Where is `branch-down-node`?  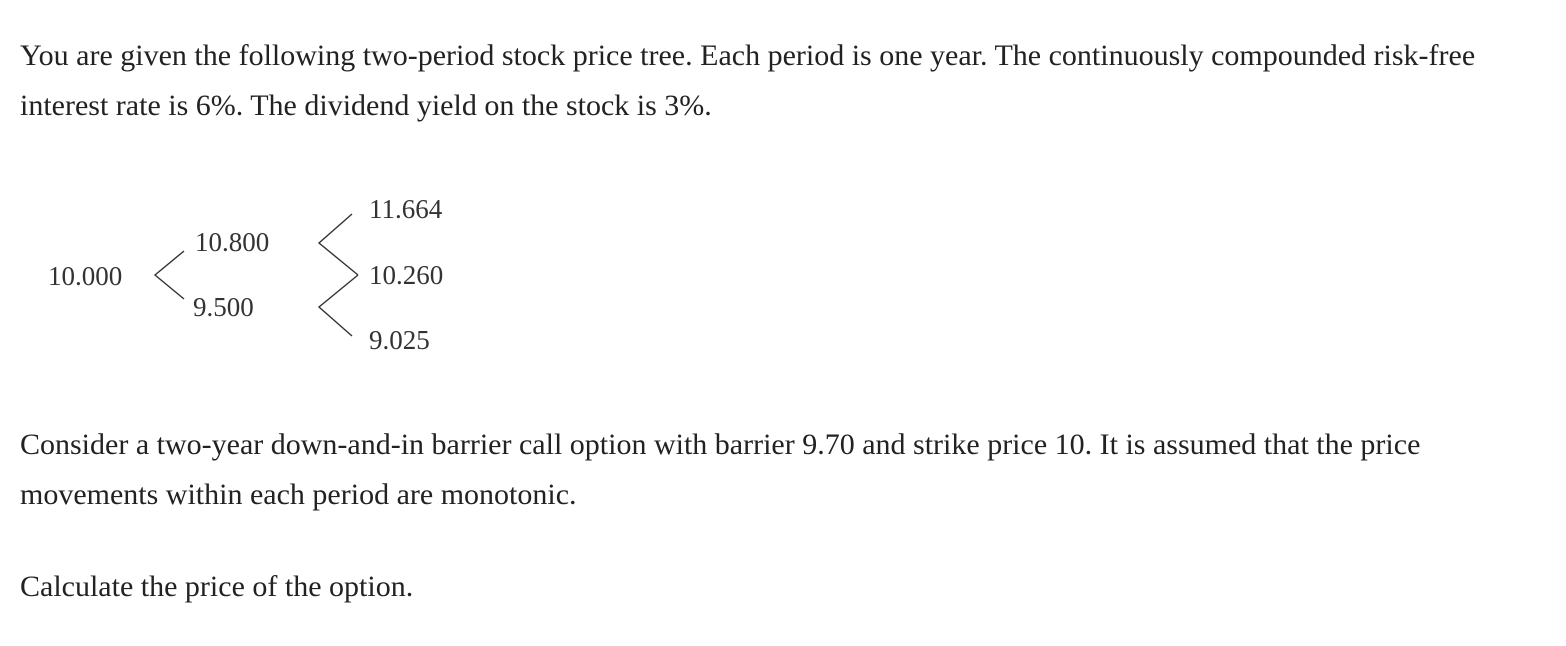
branch-down-node is located at coordinates (338, 305).